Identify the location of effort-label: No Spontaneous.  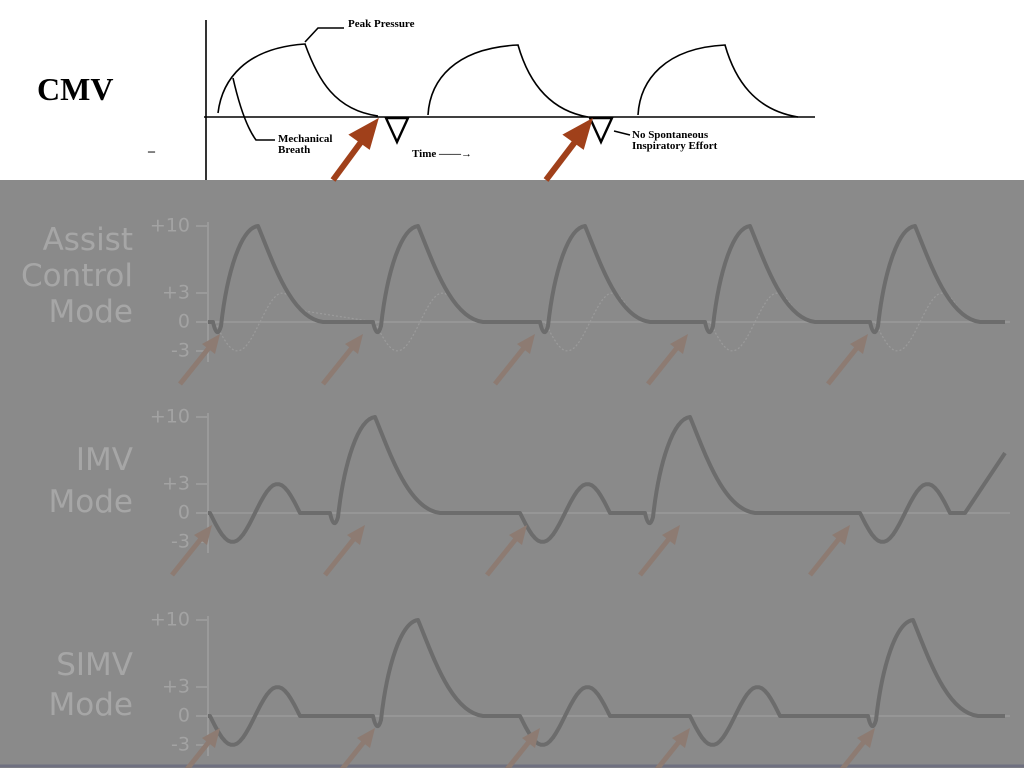
(670, 135).